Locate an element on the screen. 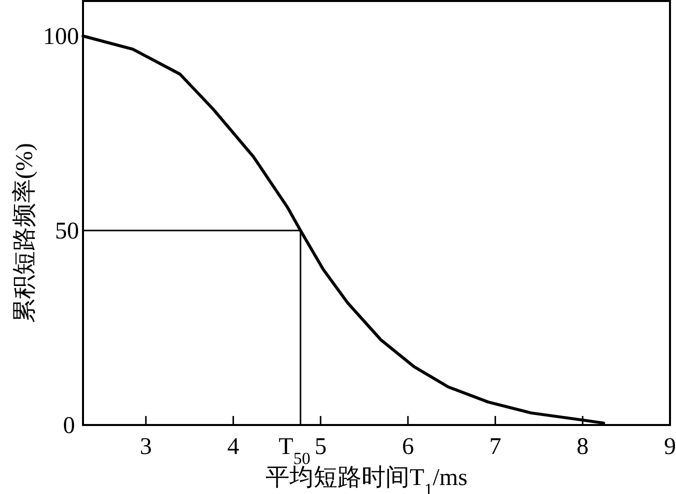 The image size is (676, 494). x-tick-label: 3 is located at coordinates (146, 447).